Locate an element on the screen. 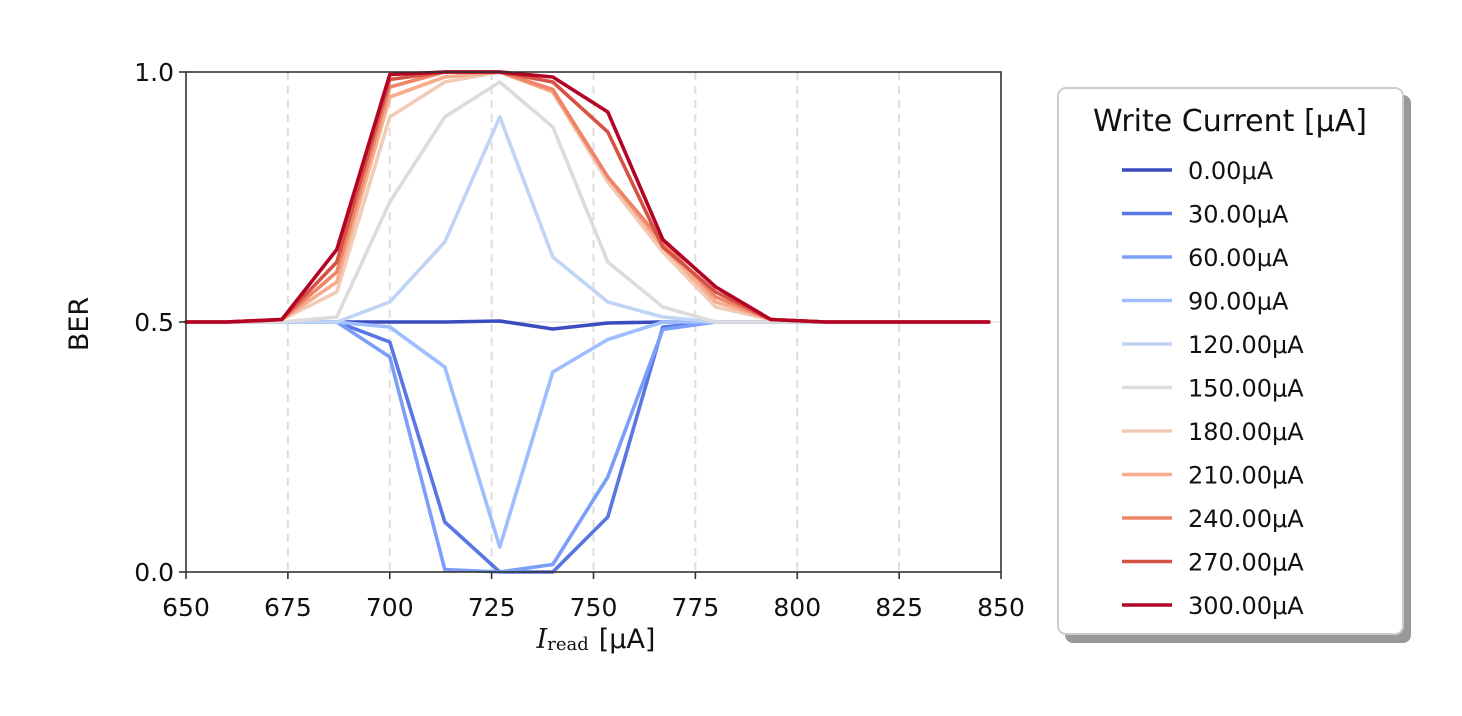 This screenshot has height=716, width=1462. legend-label: 270.00μA is located at coordinates (1246, 563).